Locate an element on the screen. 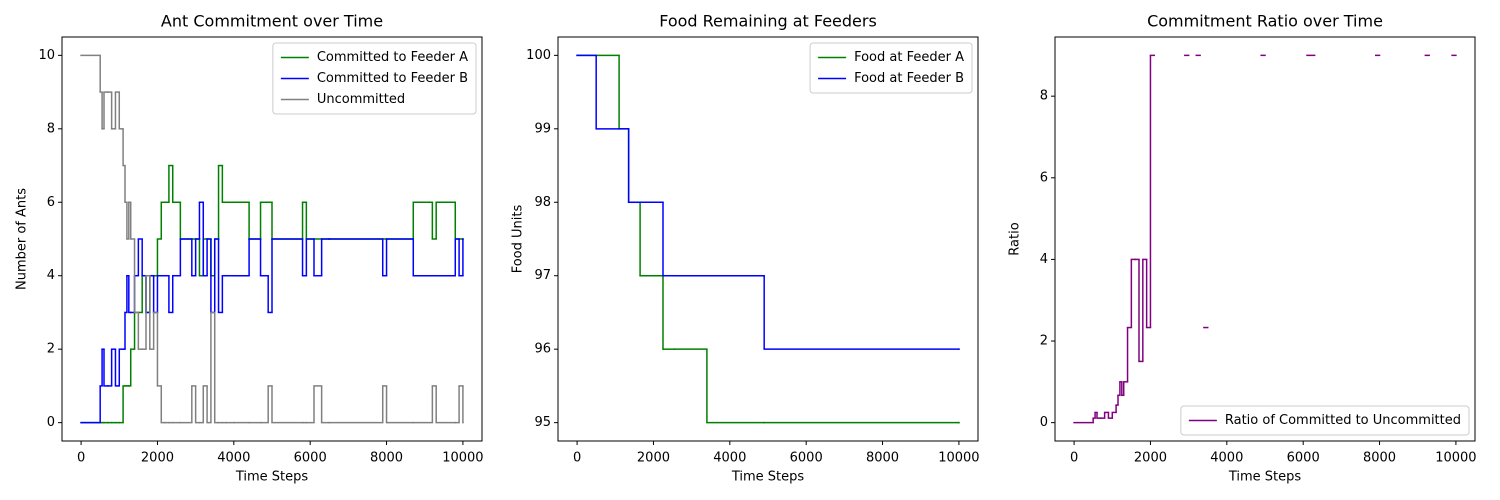  y-tick-label: 98 is located at coordinates (542, 202).